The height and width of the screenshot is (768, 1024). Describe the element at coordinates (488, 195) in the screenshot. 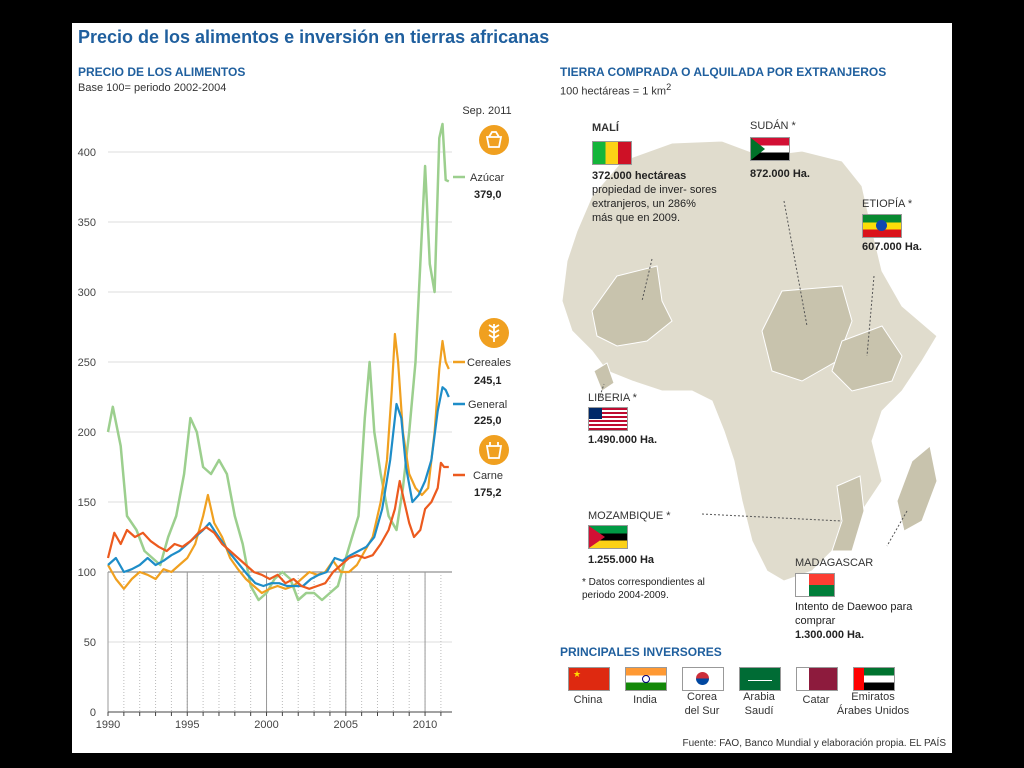

I see `legend-azucar-value: 379,0` at that location.